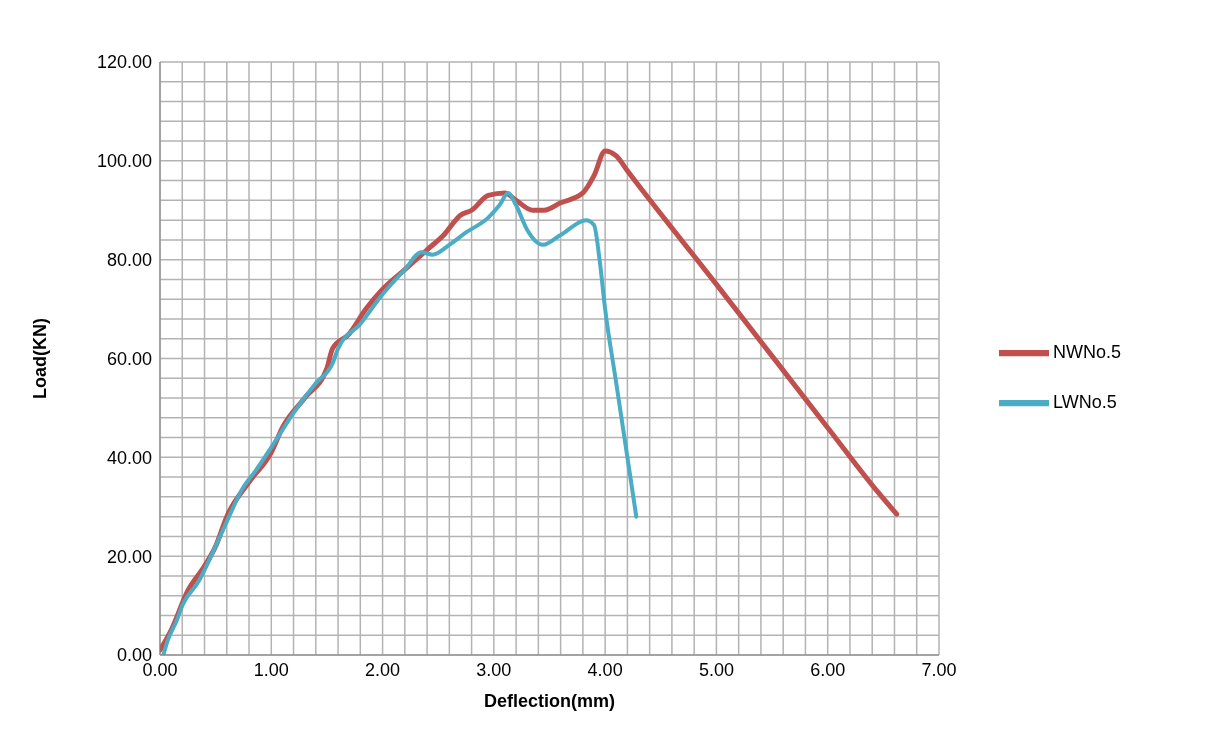  What do you see at coordinates (939, 669) in the screenshot?
I see `x-tick-label: 7.00` at bounding box center [939, 669].